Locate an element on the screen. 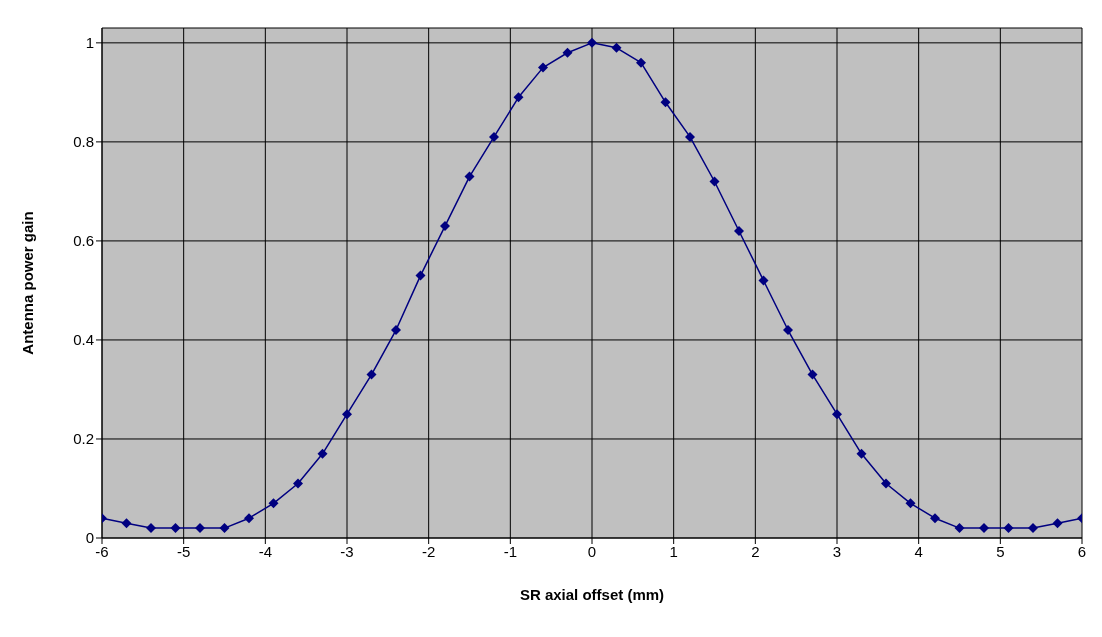 This screenshot has height=637, width=1102. x-tick-label: -2 is located at coordinates (428, 551).